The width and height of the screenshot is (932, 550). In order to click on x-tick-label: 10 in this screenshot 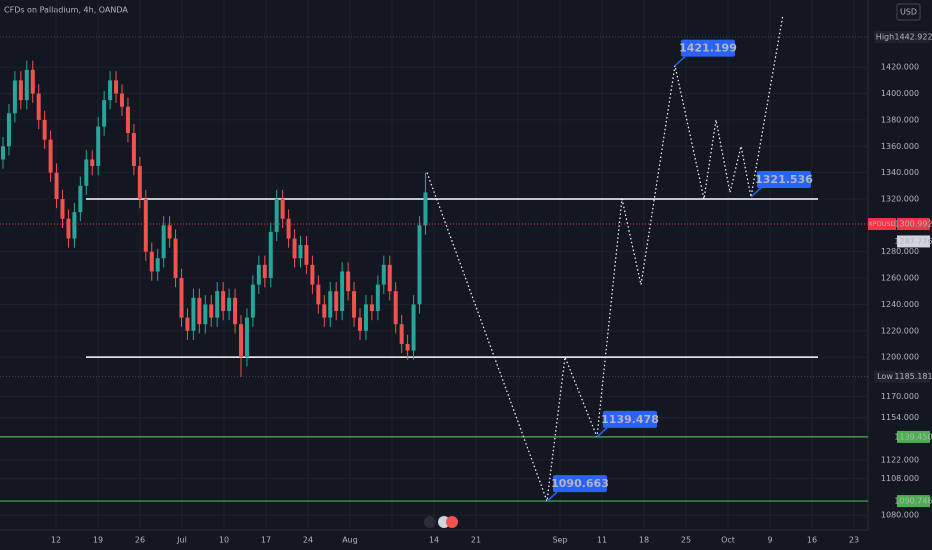, I will do `click(224, 540)`.